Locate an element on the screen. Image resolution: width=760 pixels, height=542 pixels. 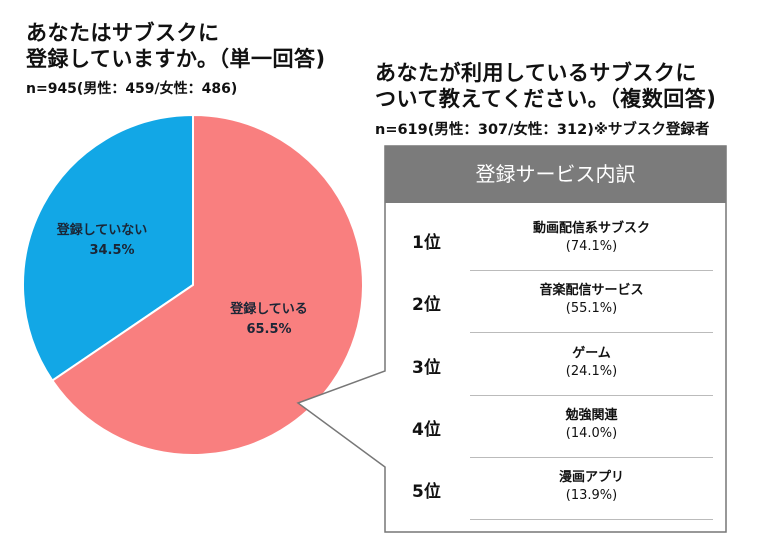
ranking-item: 漫画アプリ (13.9%) is located at coordinates (591, 487).